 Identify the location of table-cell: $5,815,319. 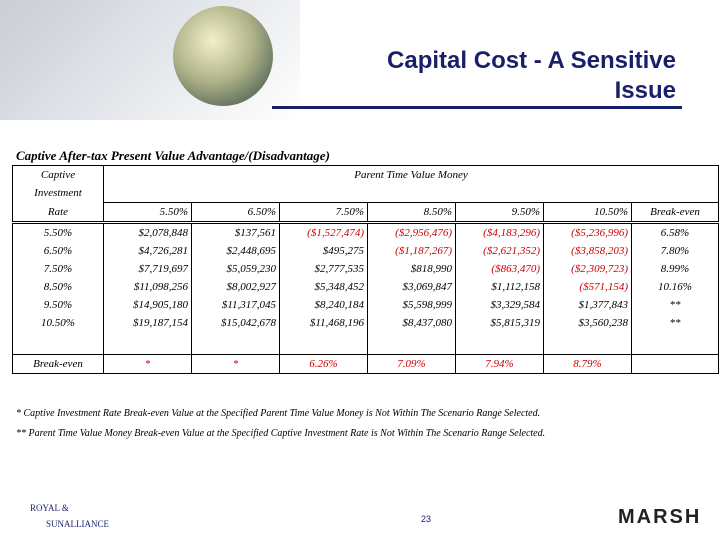
(499, 323).